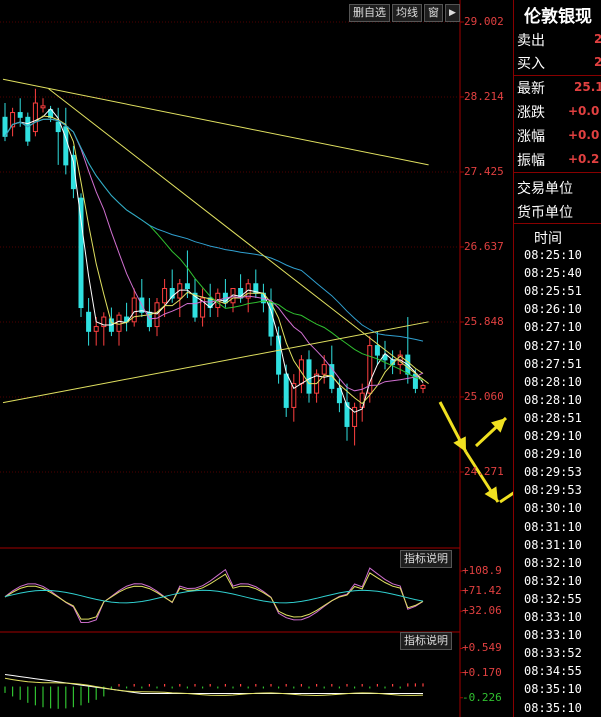  What do you see at coordinates (484, 246) in the screenshot?
I see `price-tick-label: 26.637` at bounding box center [484, 246].